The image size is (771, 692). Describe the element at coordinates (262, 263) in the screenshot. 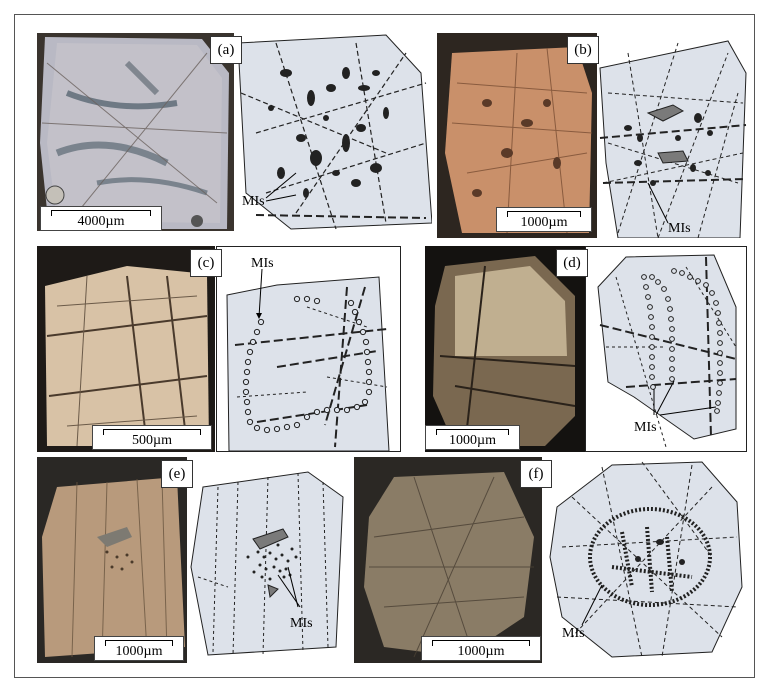

I see `mis-label-c: MIs` at that location.